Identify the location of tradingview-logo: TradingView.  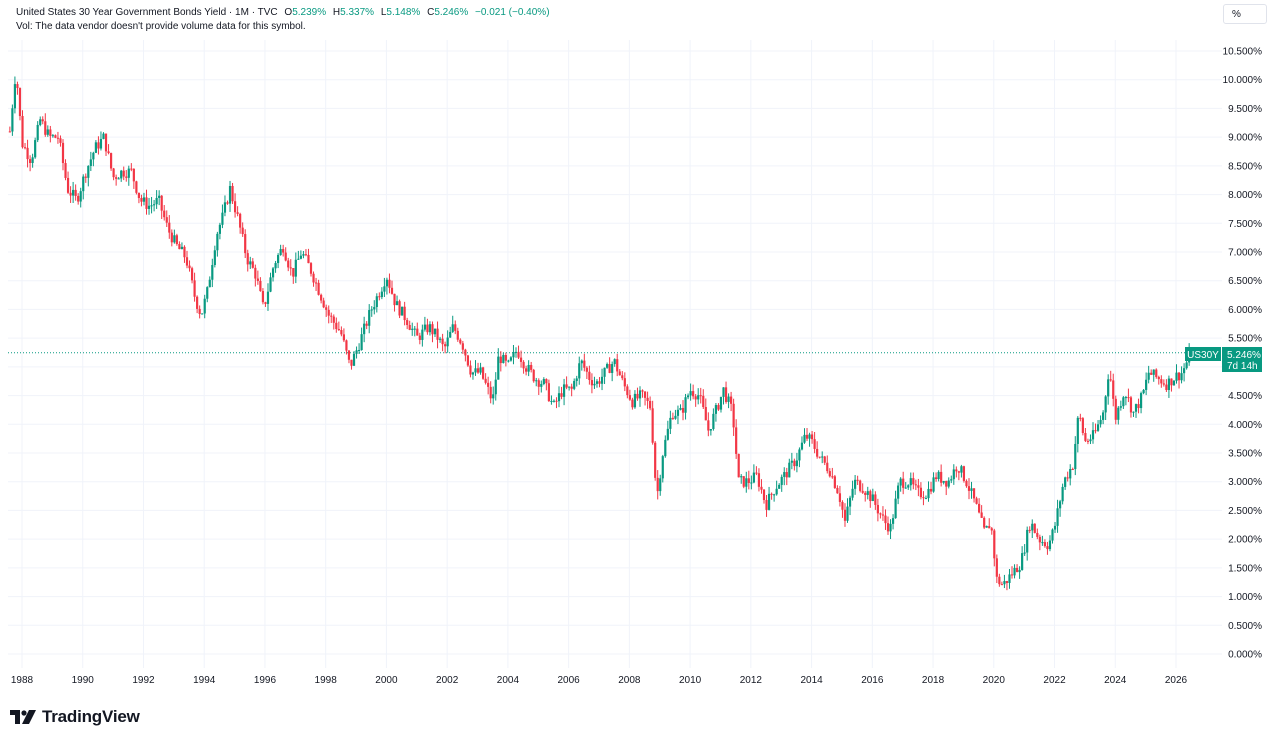
(75, 717).